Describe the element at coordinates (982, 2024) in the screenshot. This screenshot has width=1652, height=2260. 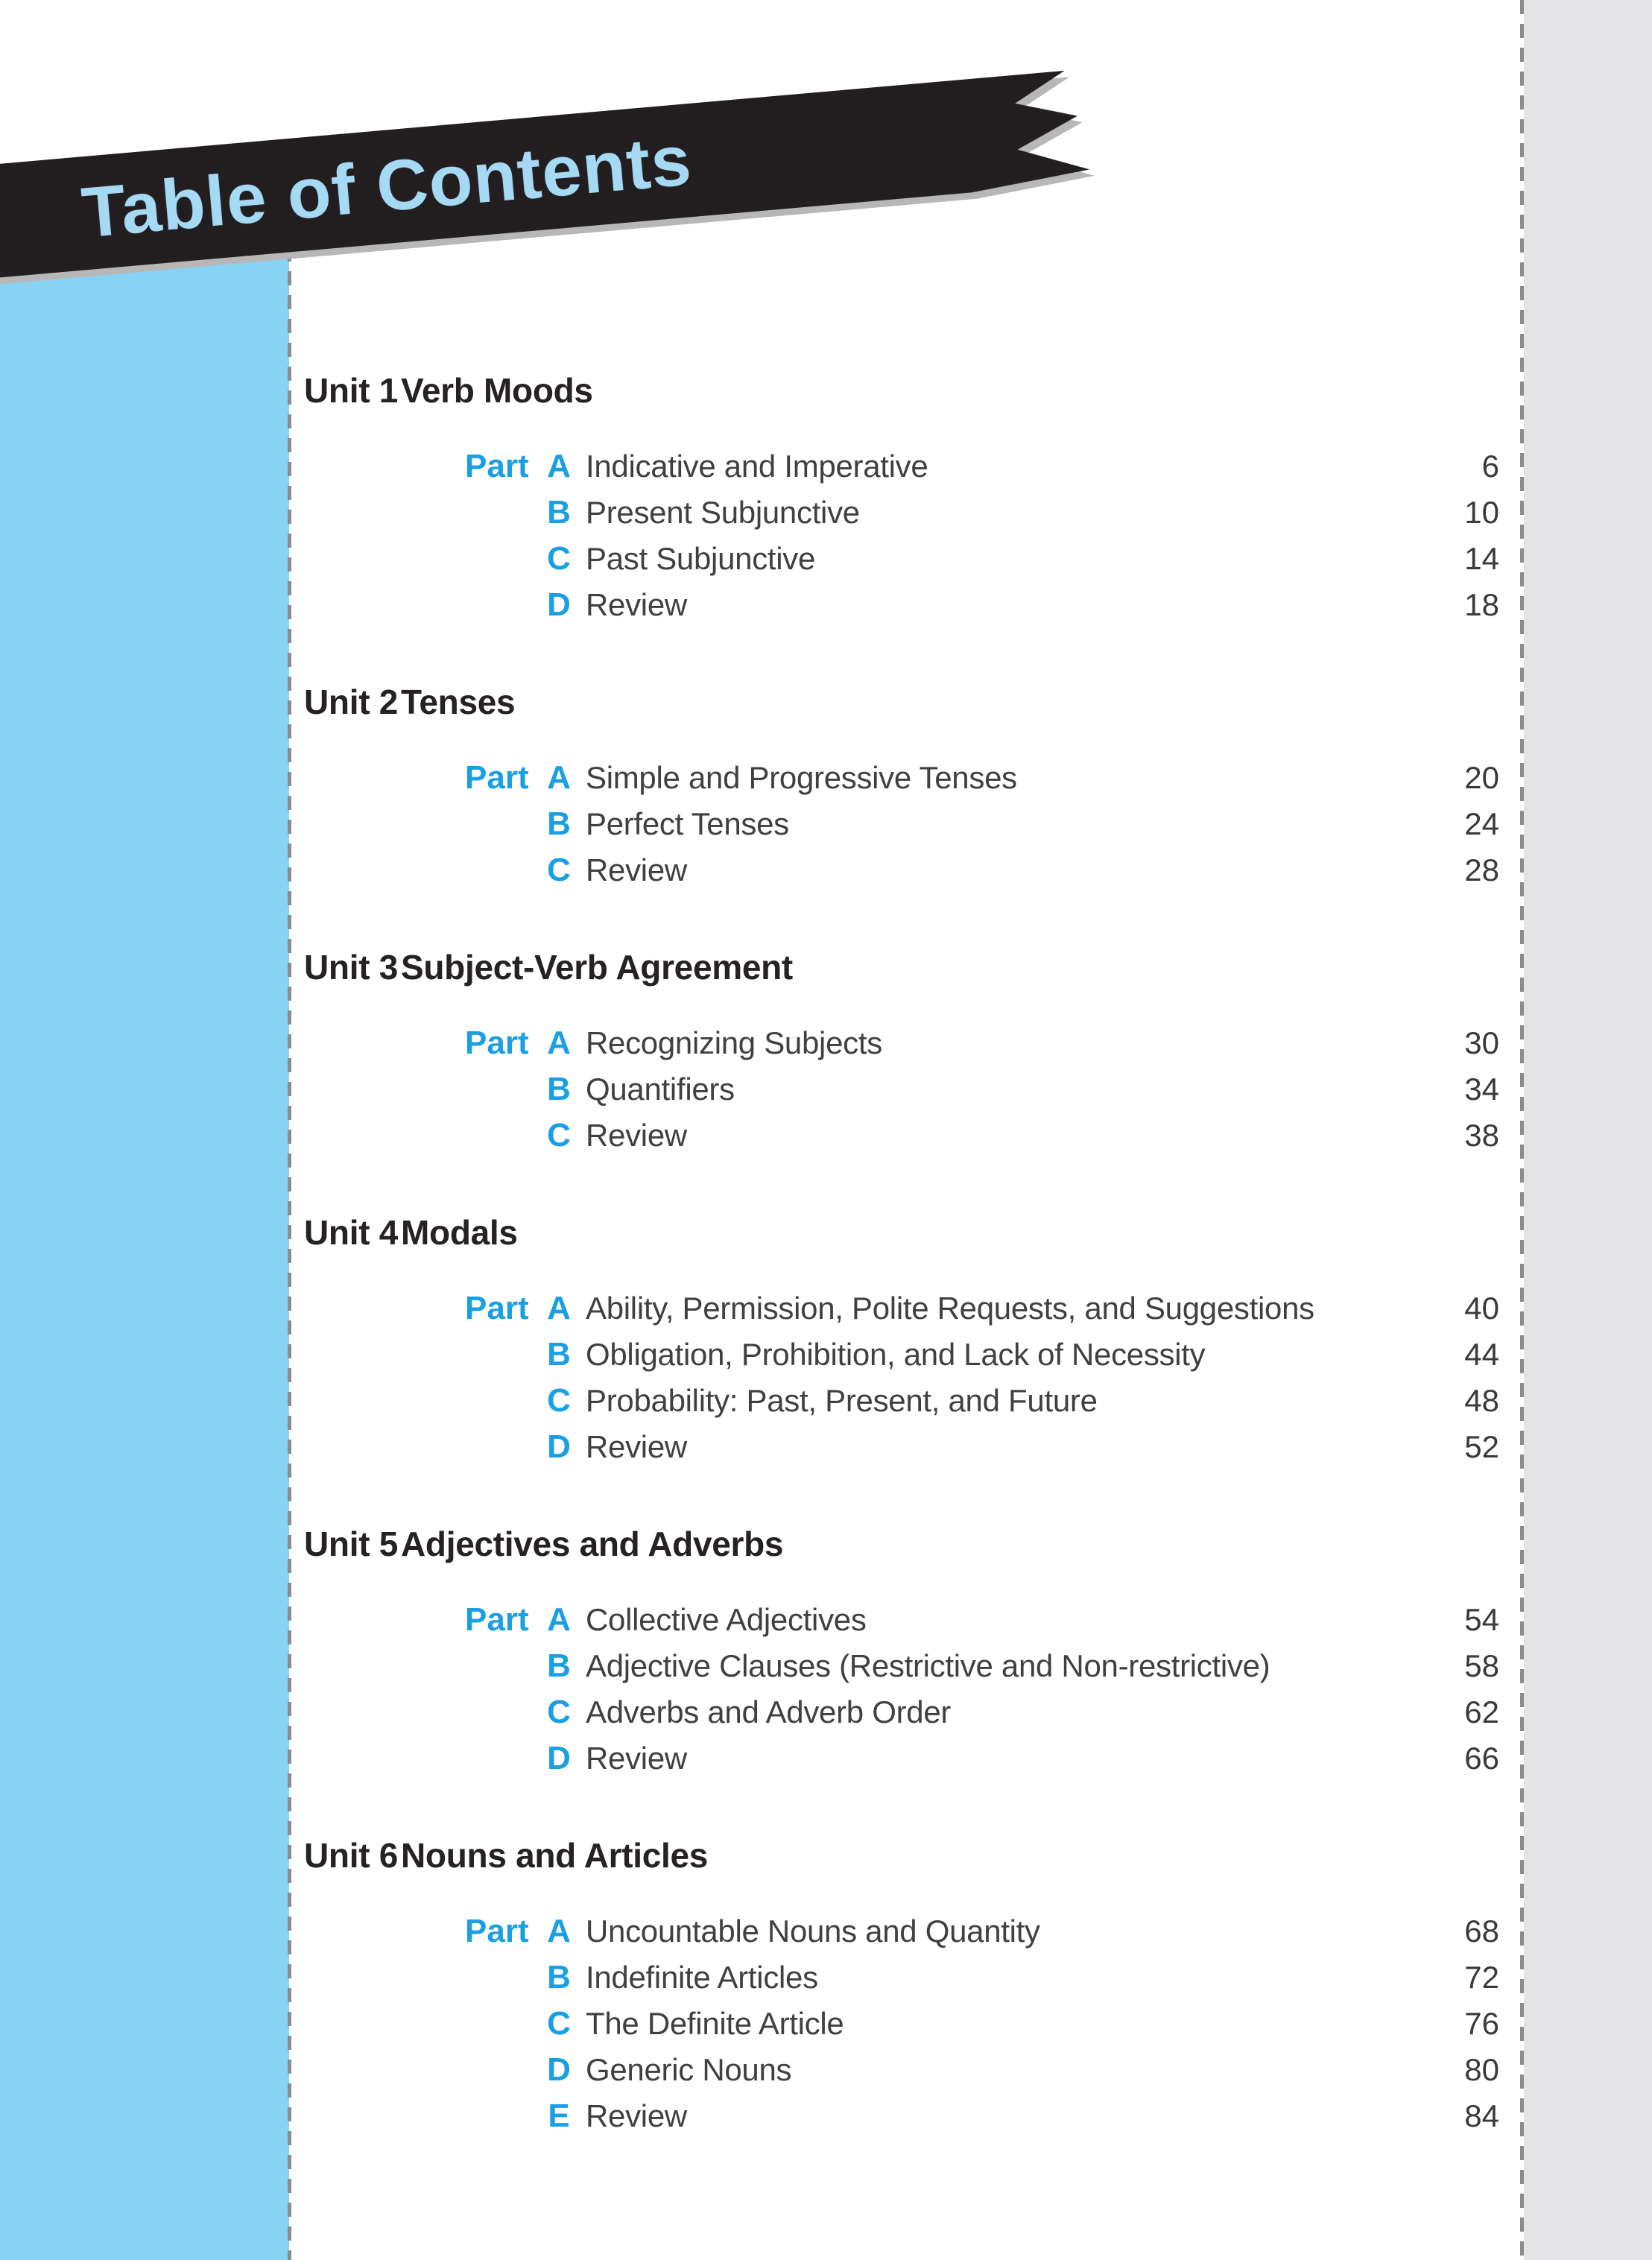
I see `toc-row: C The Definite Article 76` at that location.